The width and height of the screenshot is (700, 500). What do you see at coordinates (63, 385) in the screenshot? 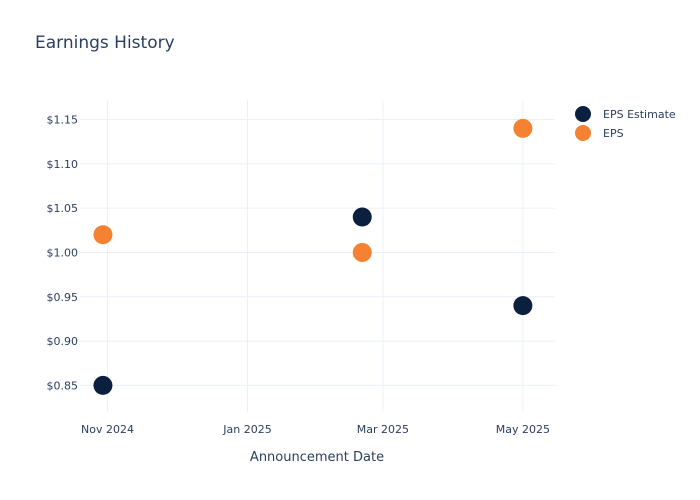
I see `y-tick-label: $0.85` at bounding box center [63, 385].